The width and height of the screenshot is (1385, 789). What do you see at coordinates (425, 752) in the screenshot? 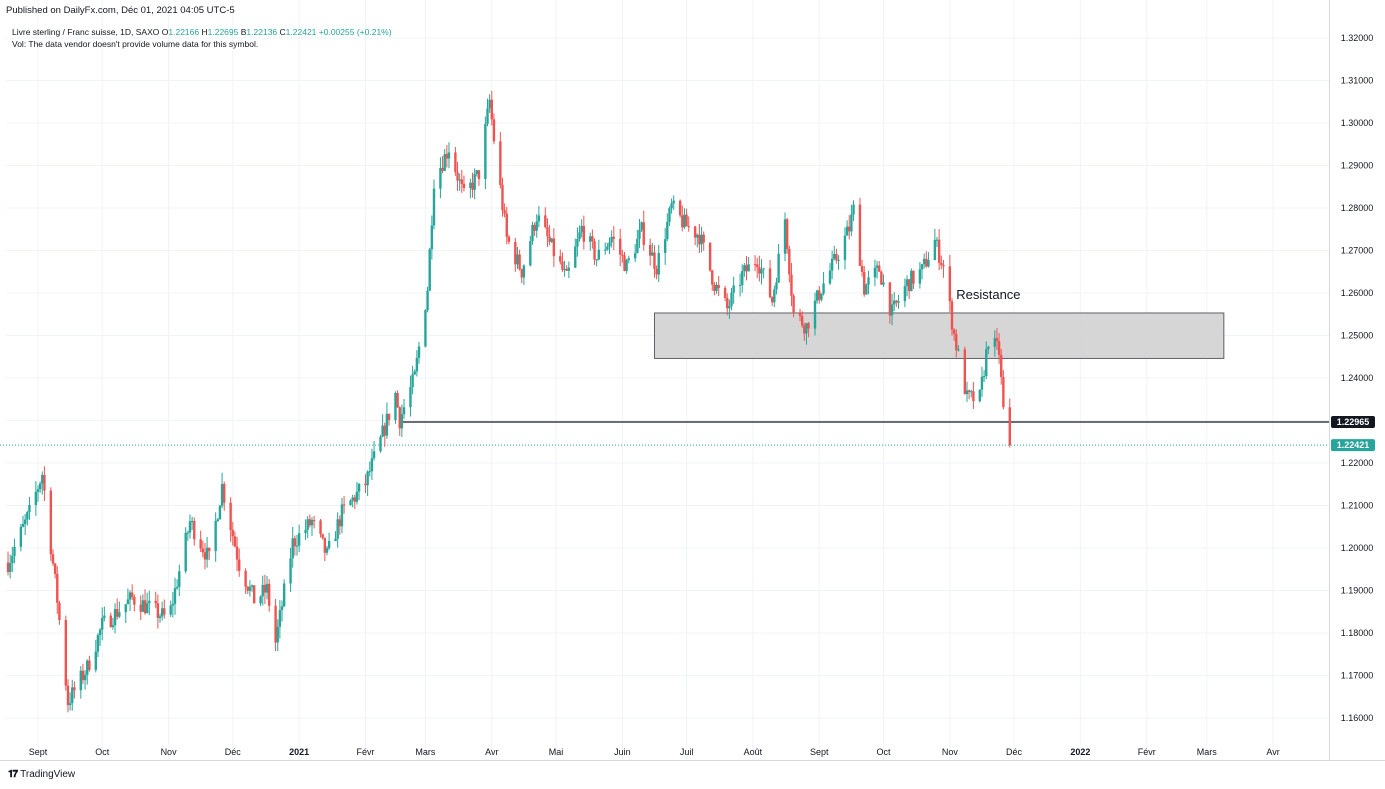
I see `x-tick-label: Mars` at bounding box center [425, 752].